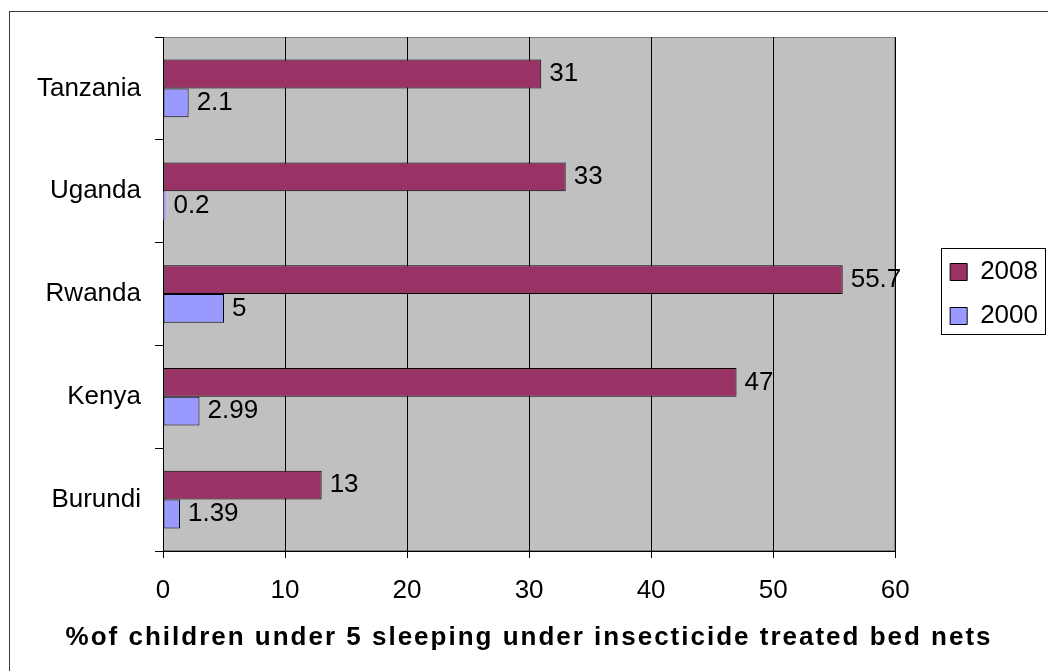 The height and width of the screenshot is (671, 1048). Describe the element at coordinates (95, 189) in the screenshot. I see `y-tick-label: Uganda` at that location.